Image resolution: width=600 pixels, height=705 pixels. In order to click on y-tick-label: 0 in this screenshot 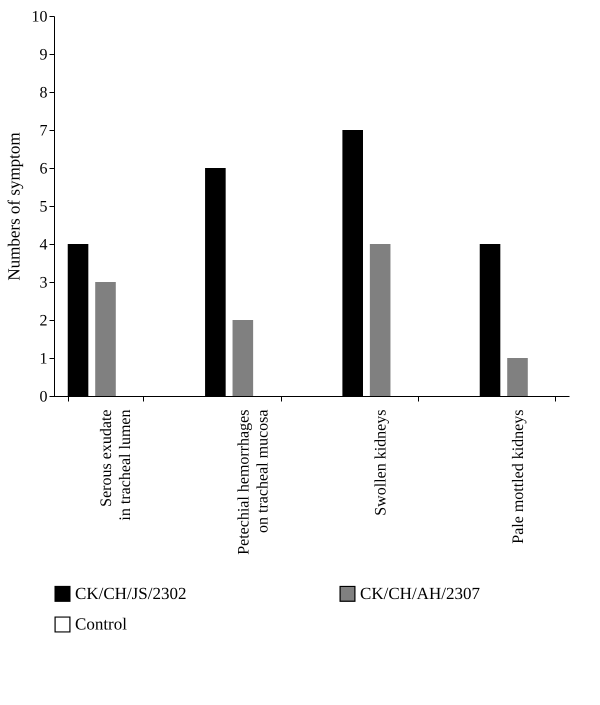, I will do `click(44, 397)`.